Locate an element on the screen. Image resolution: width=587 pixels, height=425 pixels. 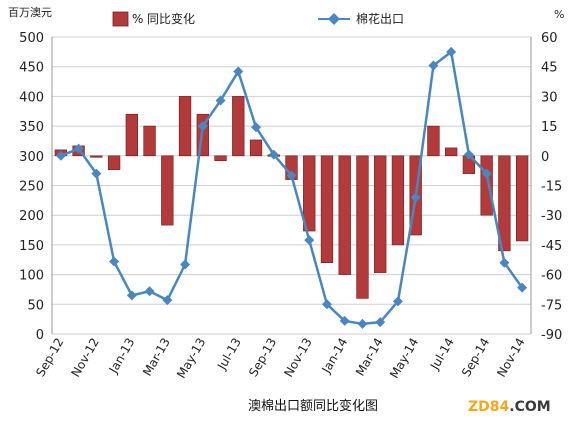
right-tick-label: 60 is located at coordinates (549, 38).